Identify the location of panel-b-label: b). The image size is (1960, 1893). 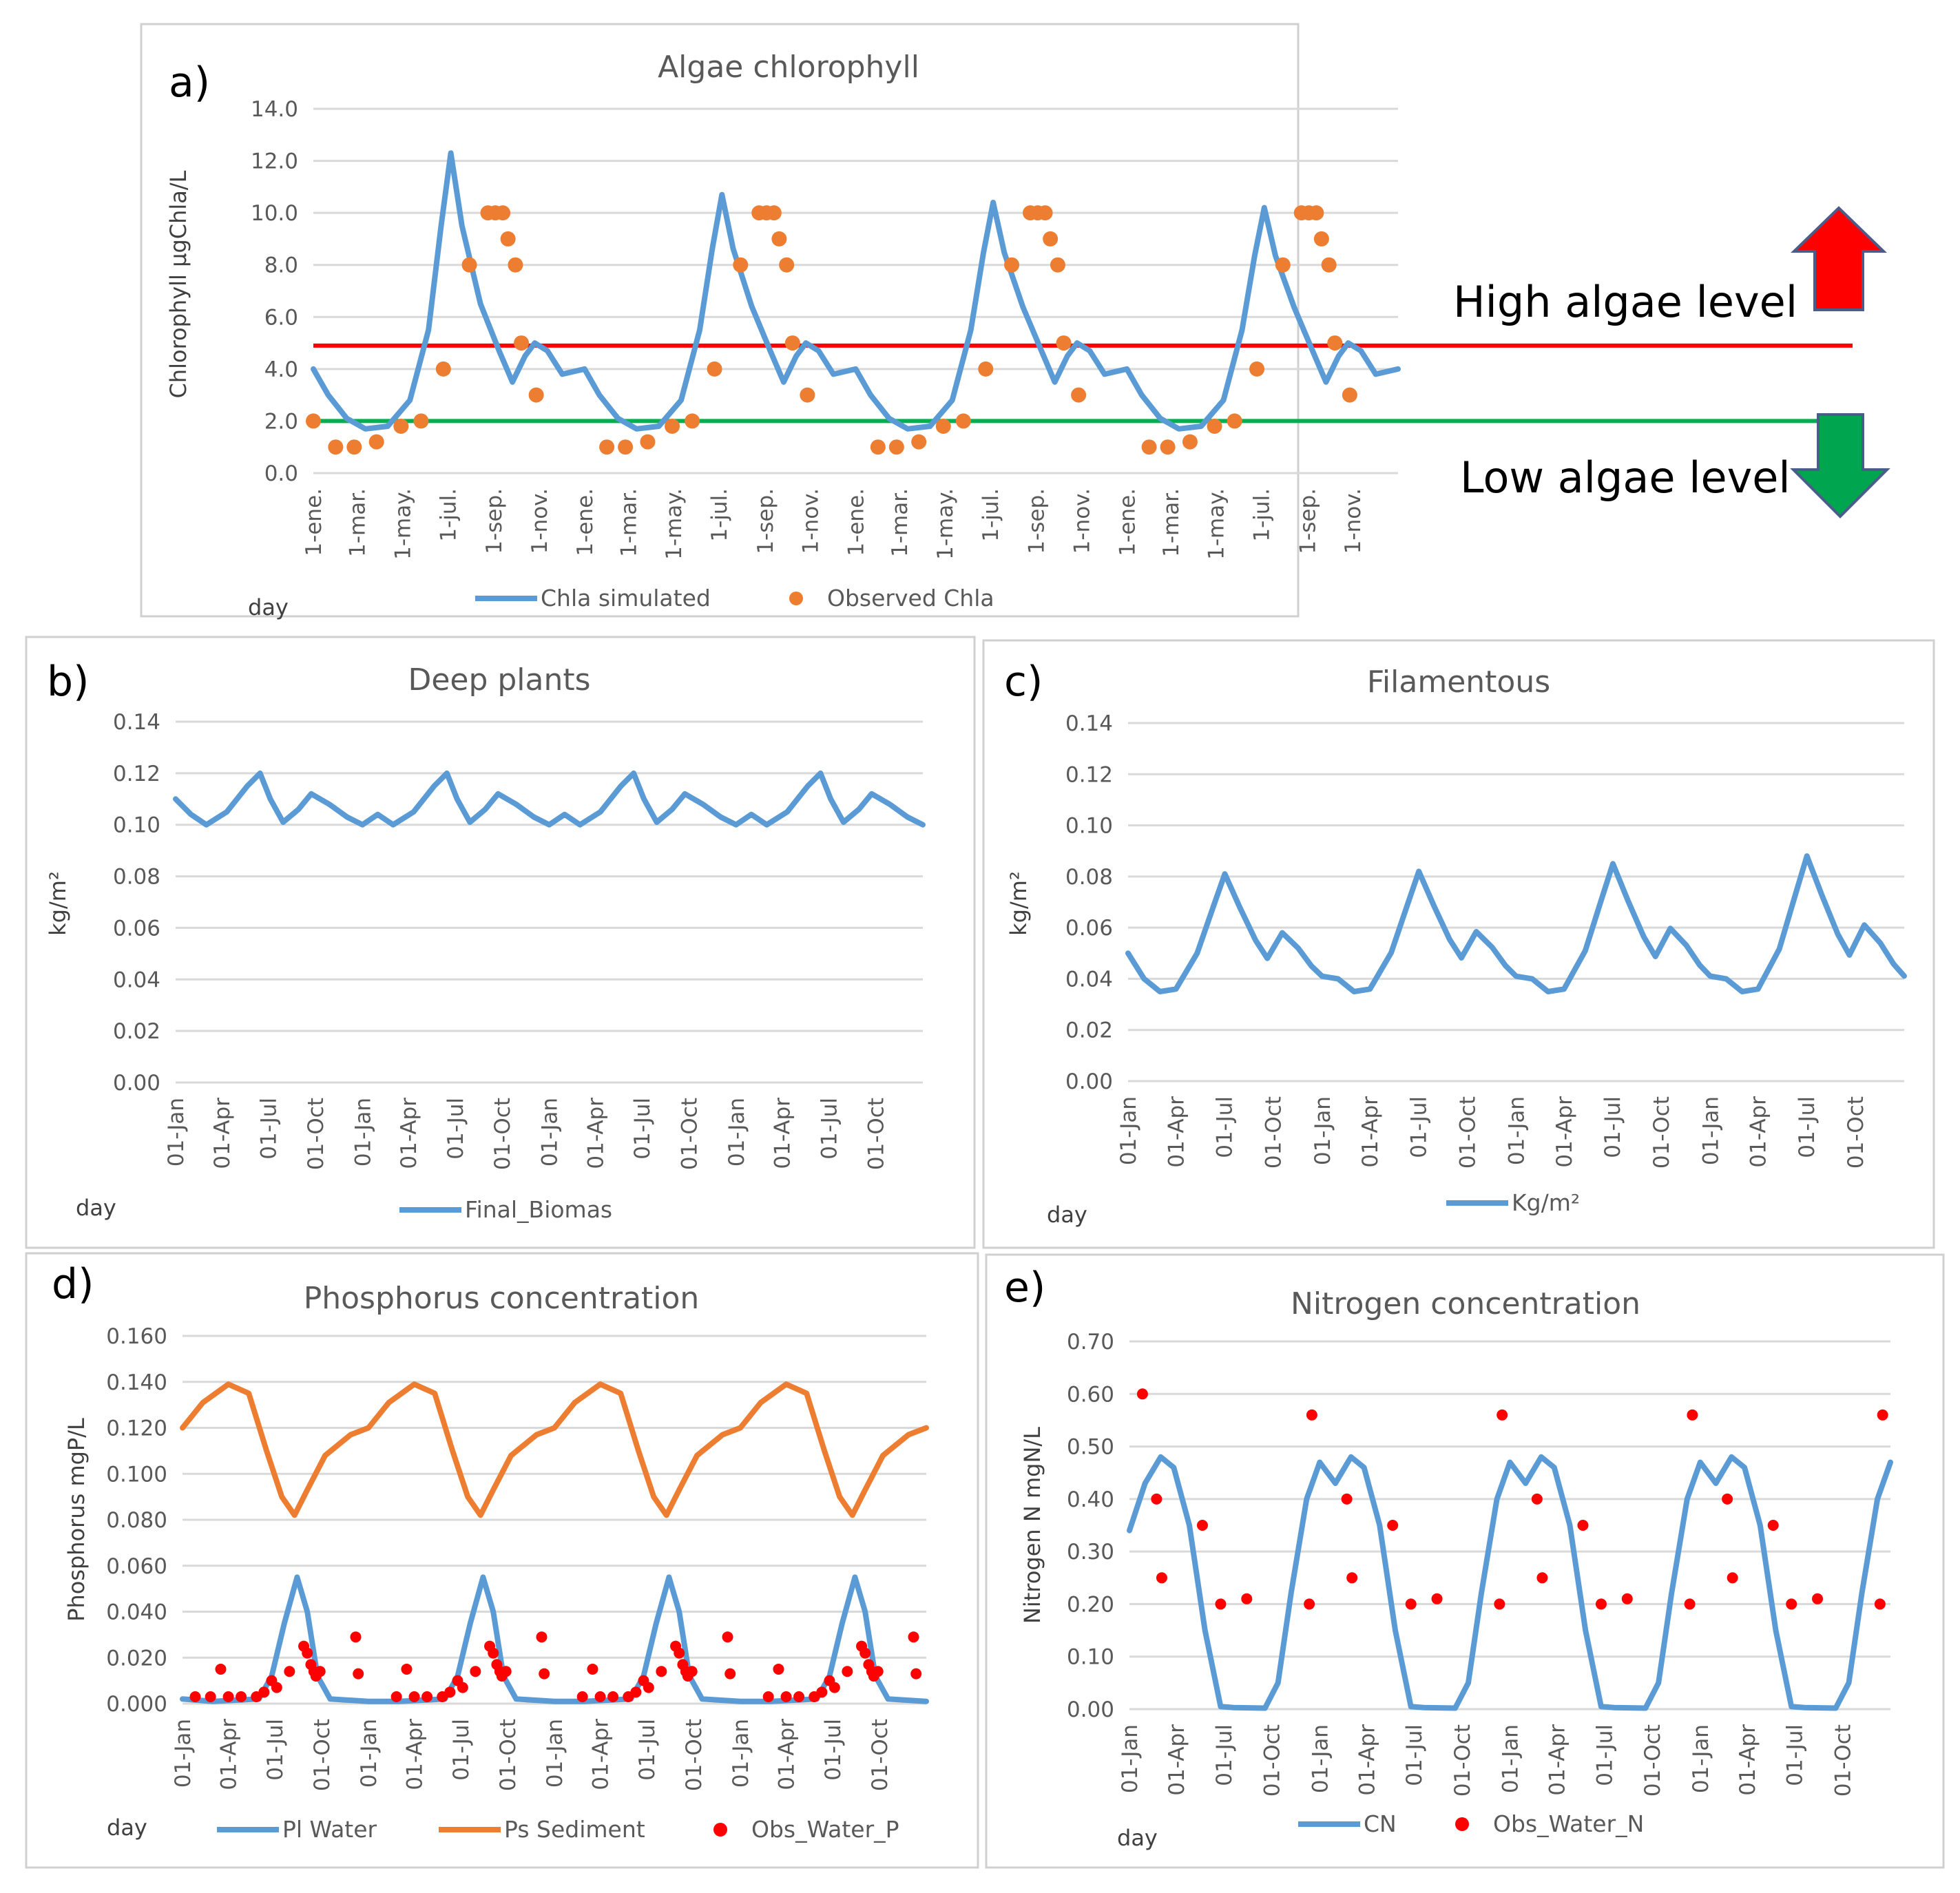
(68, 682).